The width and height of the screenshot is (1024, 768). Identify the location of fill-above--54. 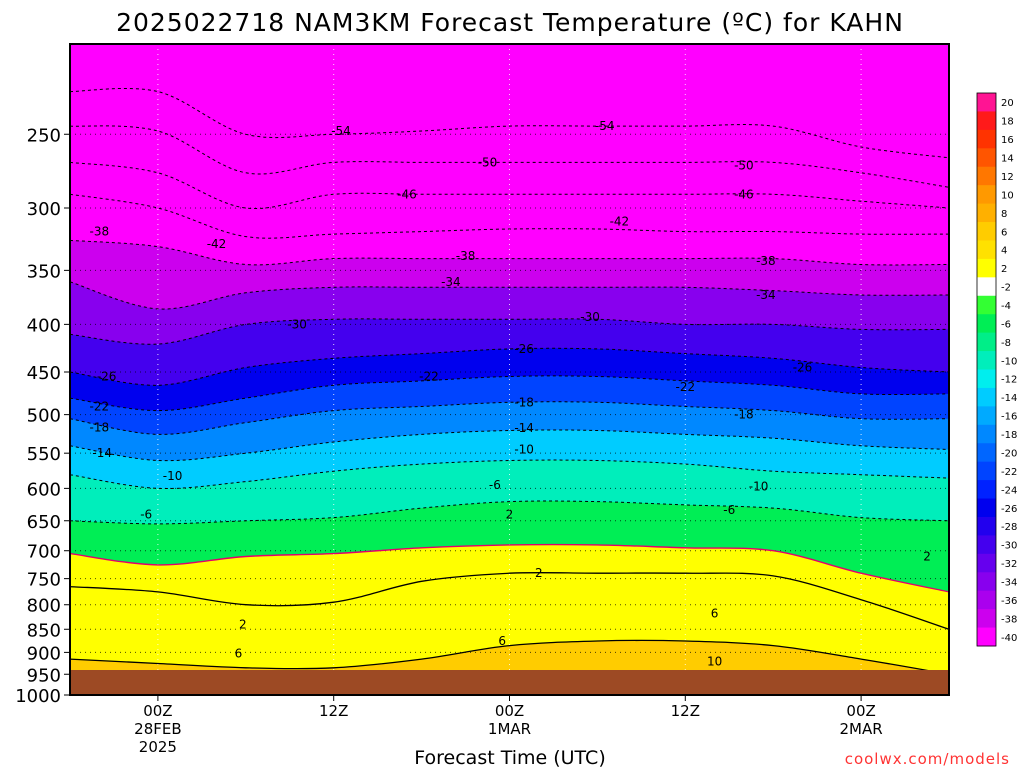
(509, 101).